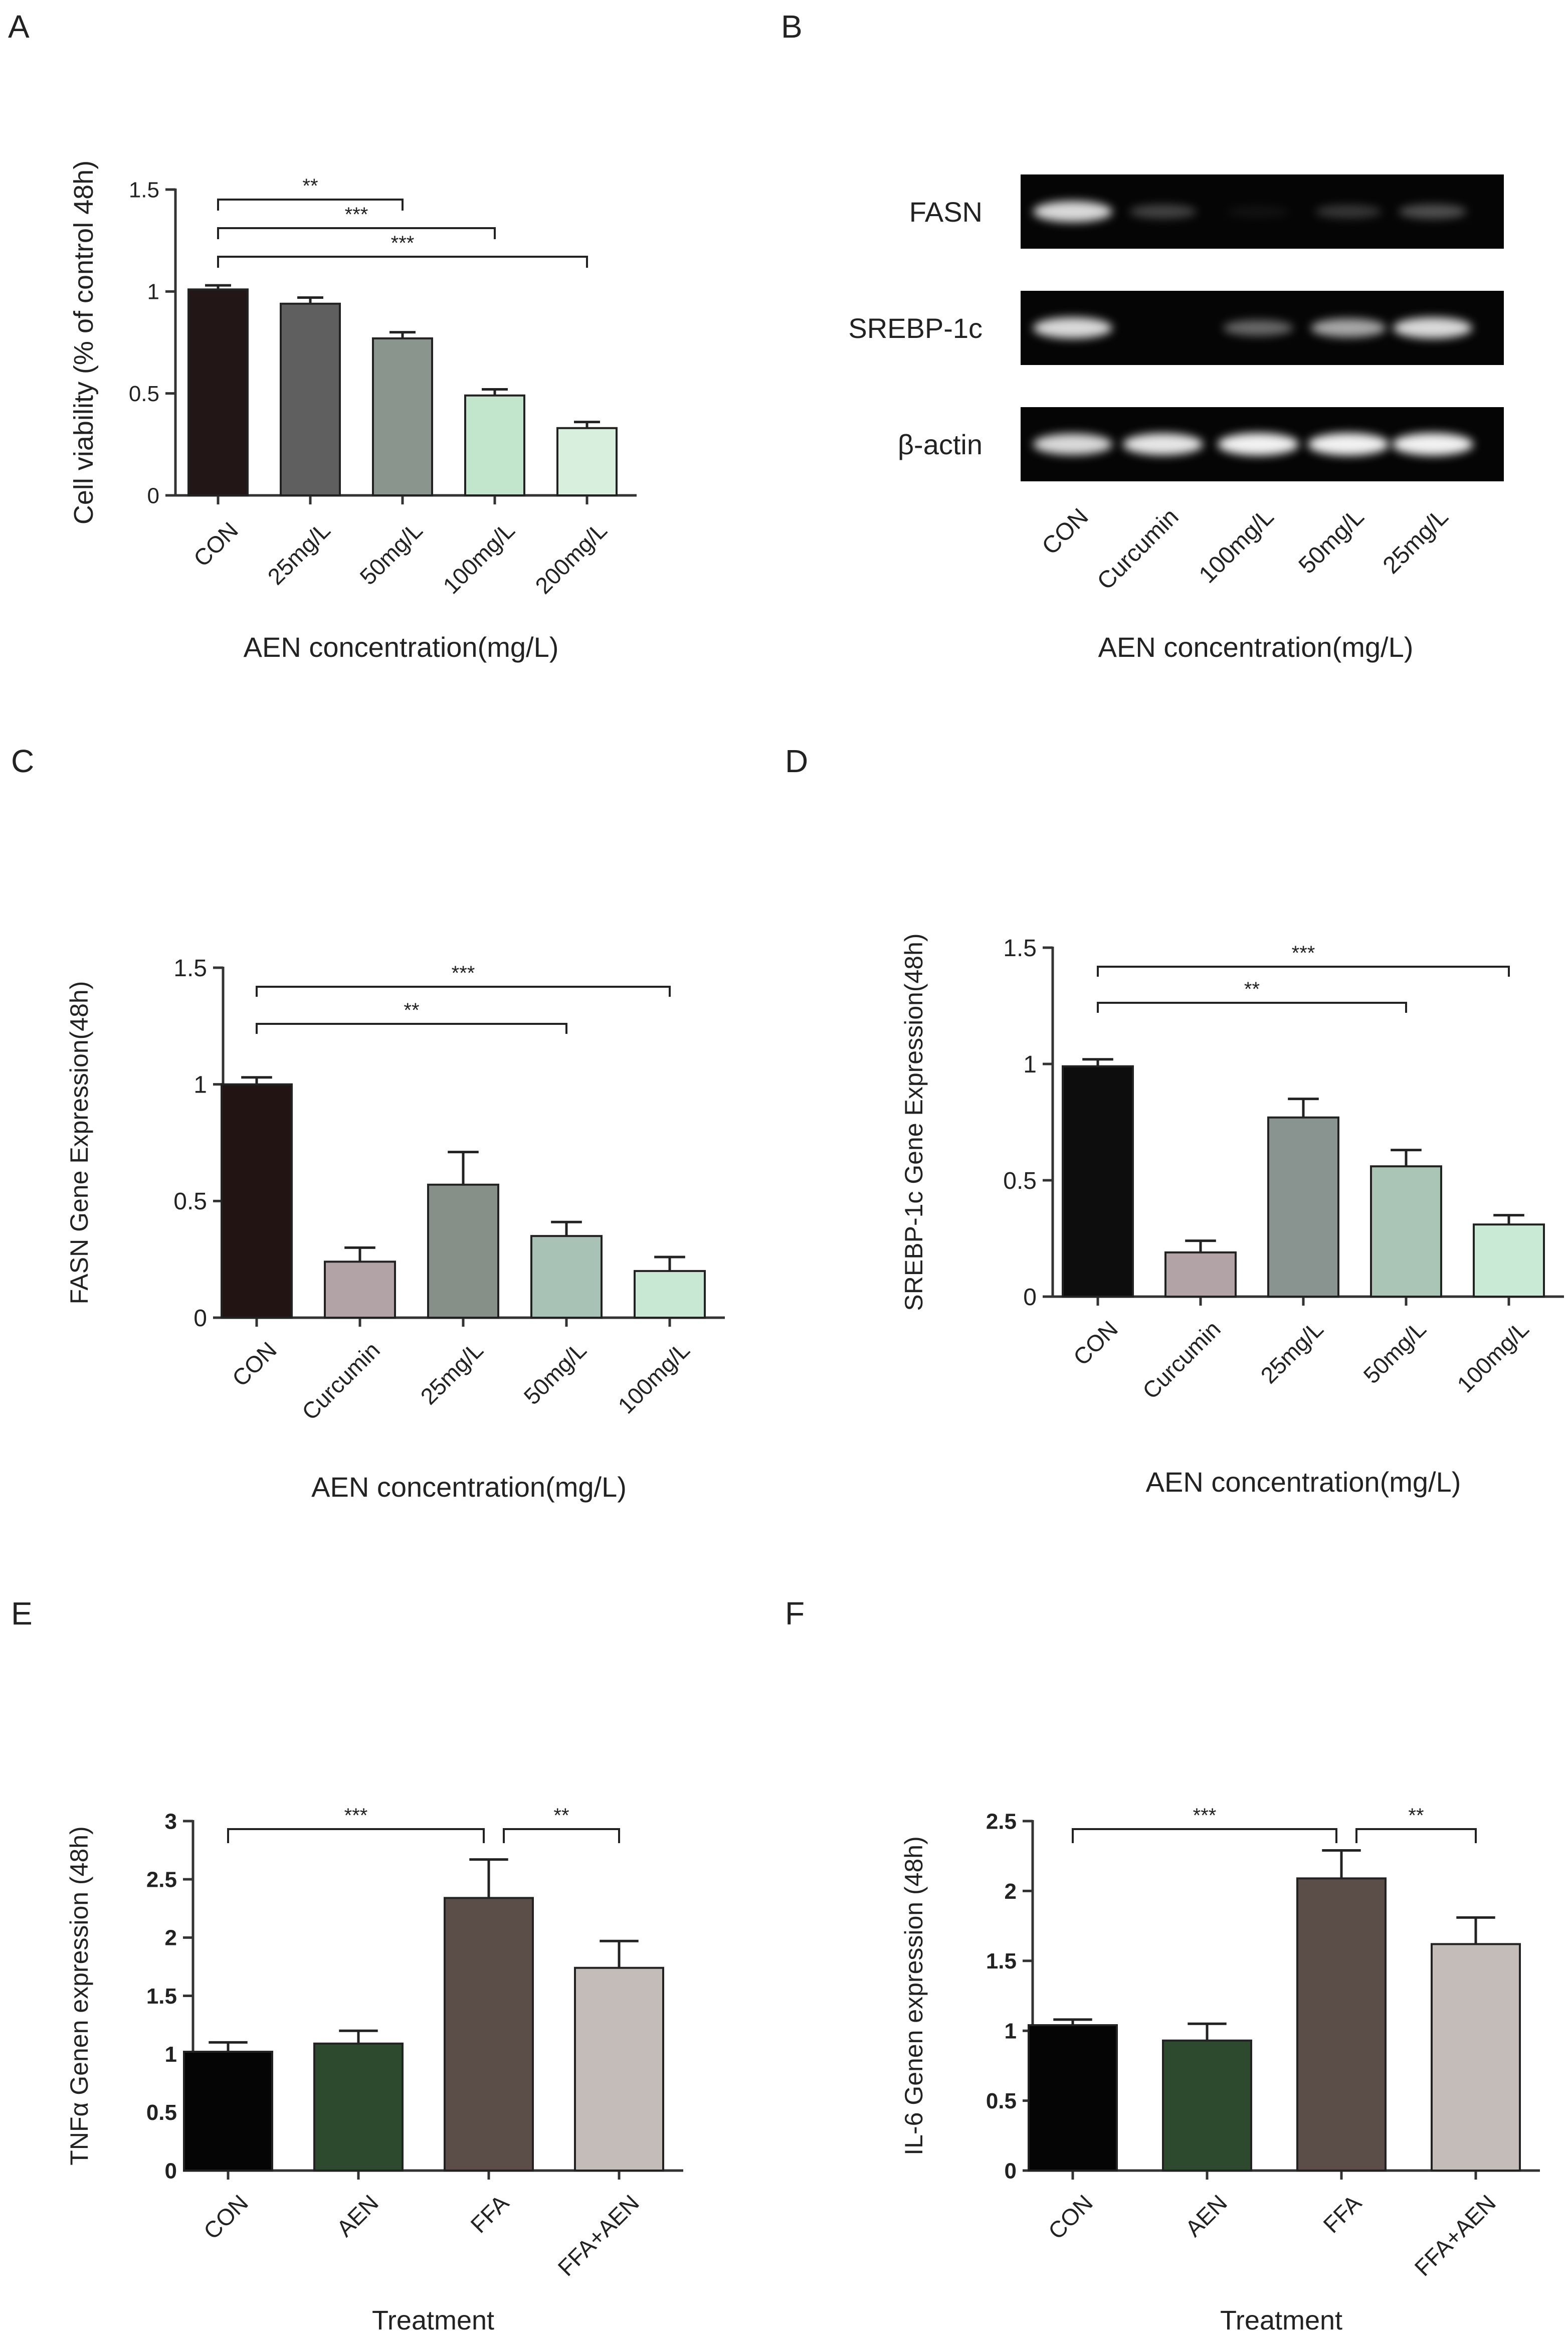 The image size is (1568, 2332). I want to click on y-axis-title: Cell viability (% of control 48h), so click(84, 342).